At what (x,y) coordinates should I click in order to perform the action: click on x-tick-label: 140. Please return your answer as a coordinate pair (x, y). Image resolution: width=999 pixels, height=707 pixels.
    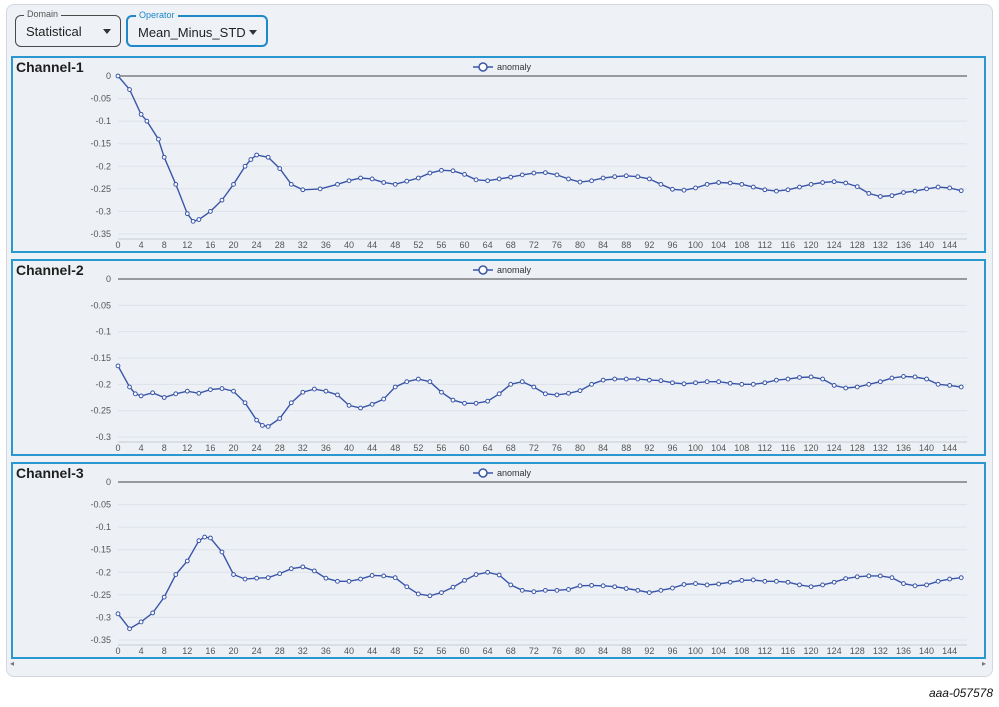
    Looking at the image, I should click on (926, 245).